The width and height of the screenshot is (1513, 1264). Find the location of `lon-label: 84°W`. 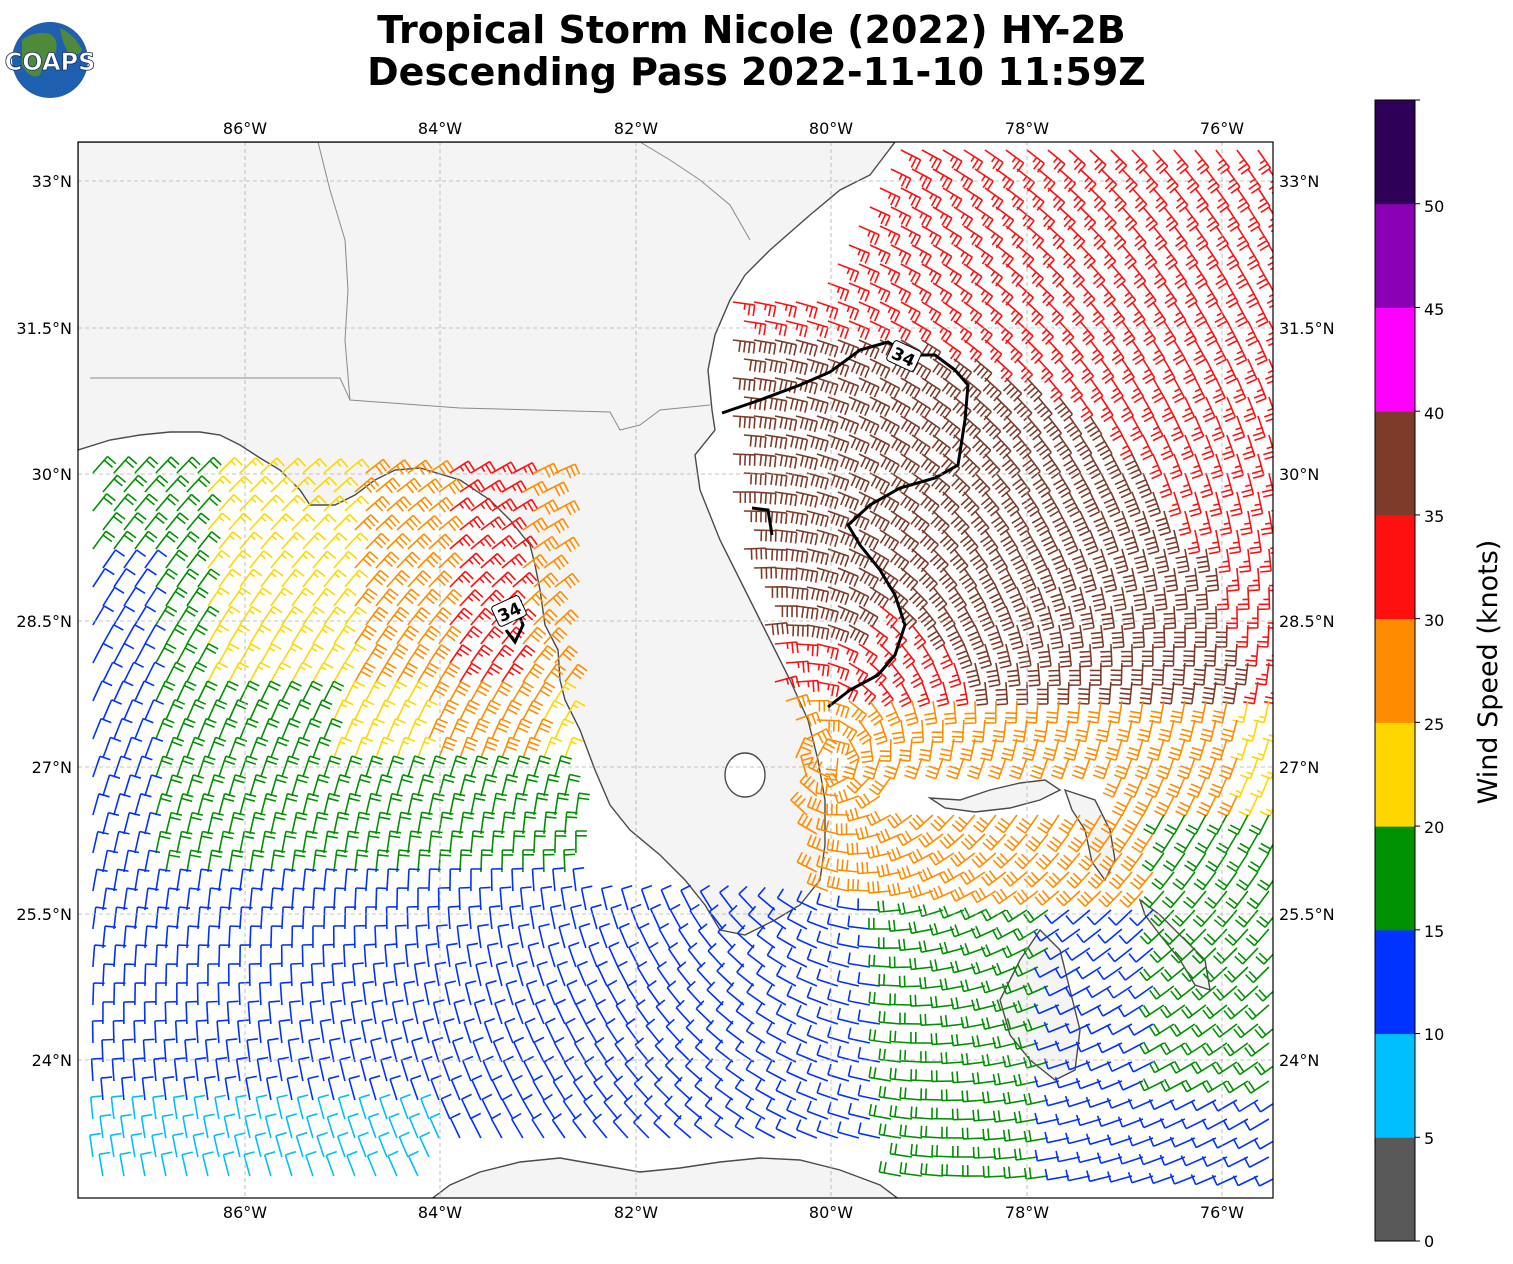

lon-label: 84°W is located at coordinates (440, 1212).